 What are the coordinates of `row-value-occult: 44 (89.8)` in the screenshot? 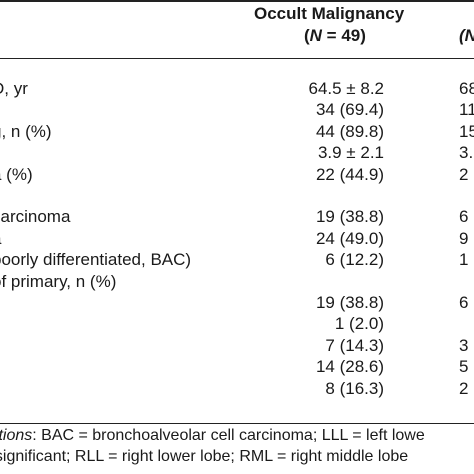 It's located at (349, 131).